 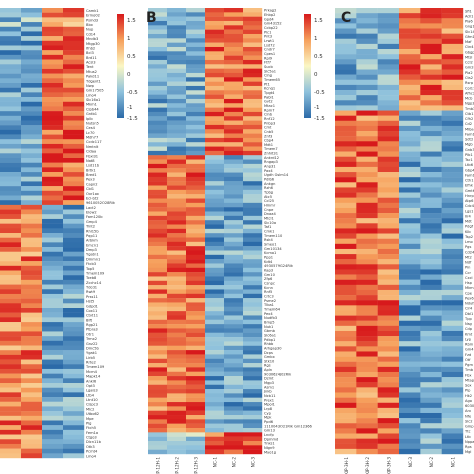 What do you see at coordinates (90, 334) in the screenshot?
I see `gene-label: Otr1` at bounding box center [90, 334].